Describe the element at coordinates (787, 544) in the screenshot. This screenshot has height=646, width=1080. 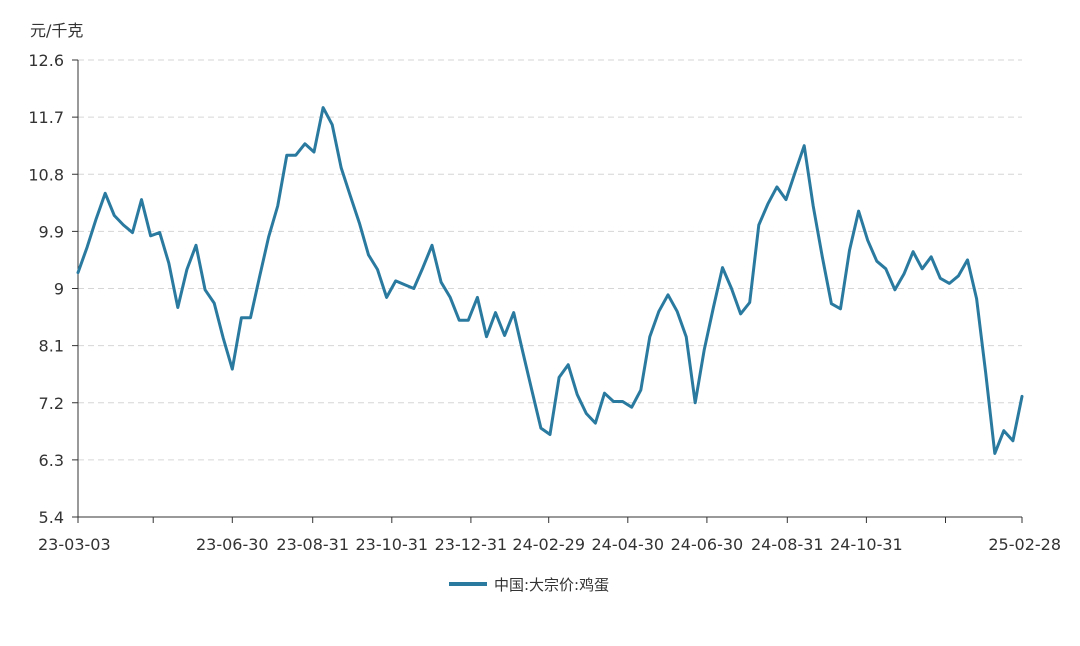
I see `x-tick-label: 24-08-31` at that location.